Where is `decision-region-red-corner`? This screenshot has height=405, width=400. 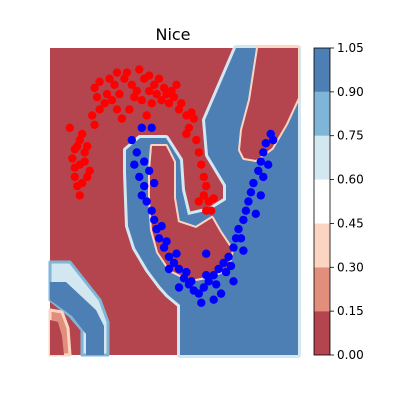
decision-region-red-corner is located at coordinates (57, 337).